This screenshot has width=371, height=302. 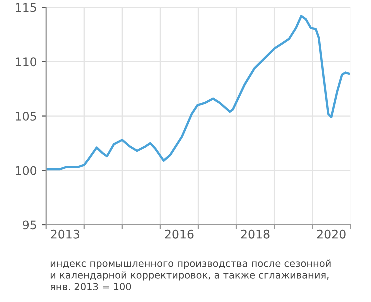 I want to click on y-tick-label: 105, so click(x=26, y=116).